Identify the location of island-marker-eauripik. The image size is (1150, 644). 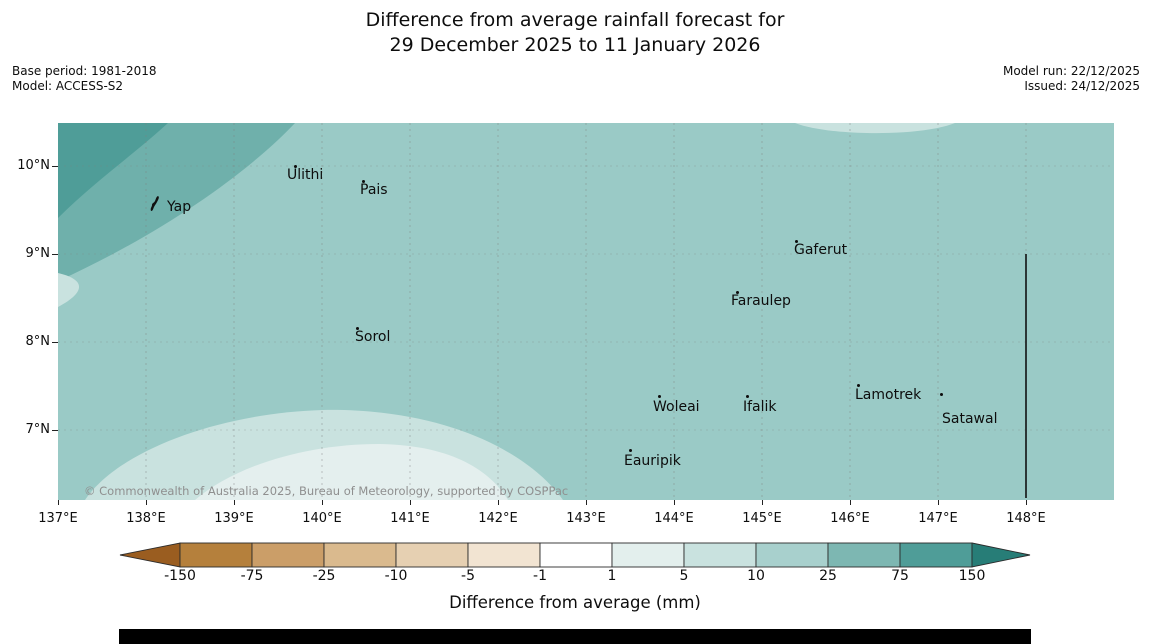
(630, 450).